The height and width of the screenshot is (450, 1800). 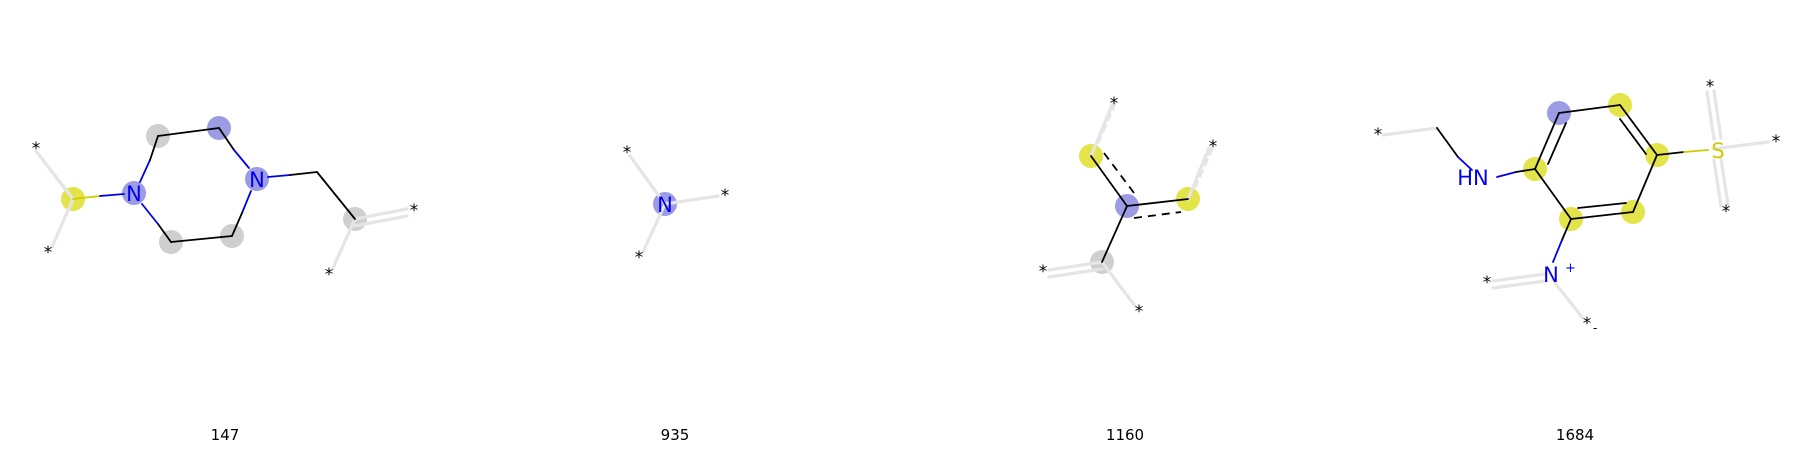 What do you see at coordinates (1595, 328) in the screenshot?
I see `charge-minus-label: -` at bounding box center [1595, 328].